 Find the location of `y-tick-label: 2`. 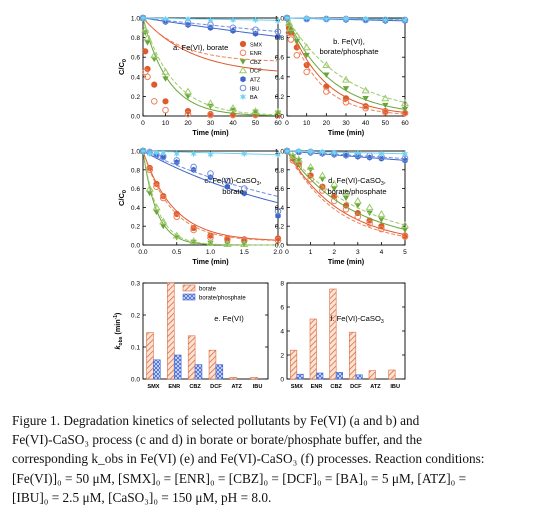

y-tick-label: 2 is located at coordinates (282, 356).